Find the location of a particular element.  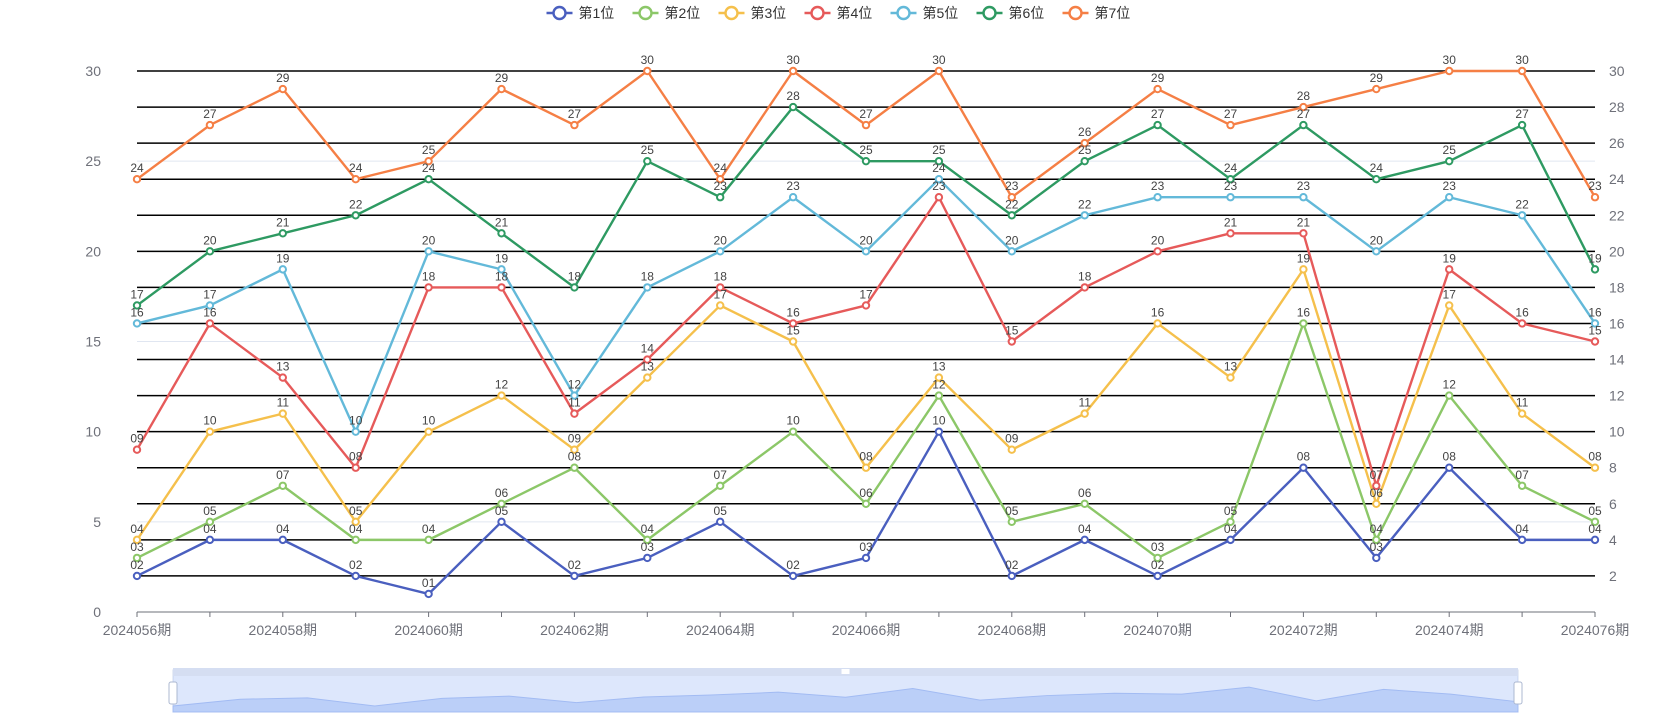

legend-item-5: 第5位 is located at coordinates (924, 13).